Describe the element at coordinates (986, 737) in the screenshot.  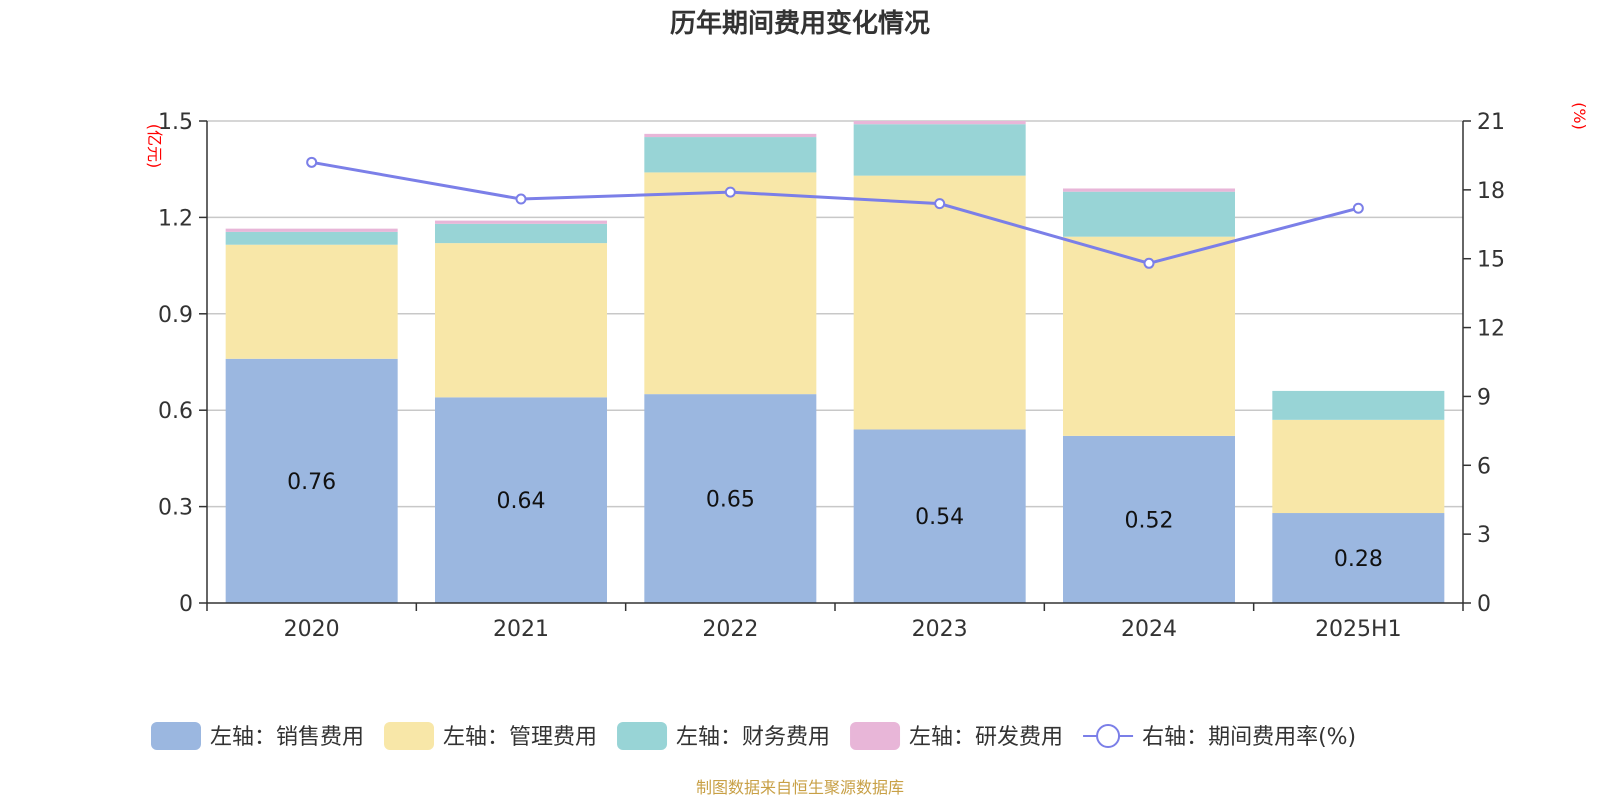
I see `legend-label: 左轴：研发费用` at that location.